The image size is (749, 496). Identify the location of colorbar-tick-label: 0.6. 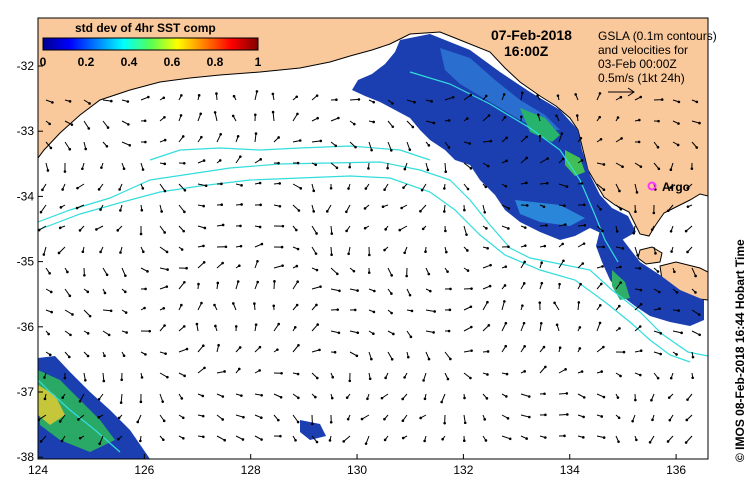
(172, 62).